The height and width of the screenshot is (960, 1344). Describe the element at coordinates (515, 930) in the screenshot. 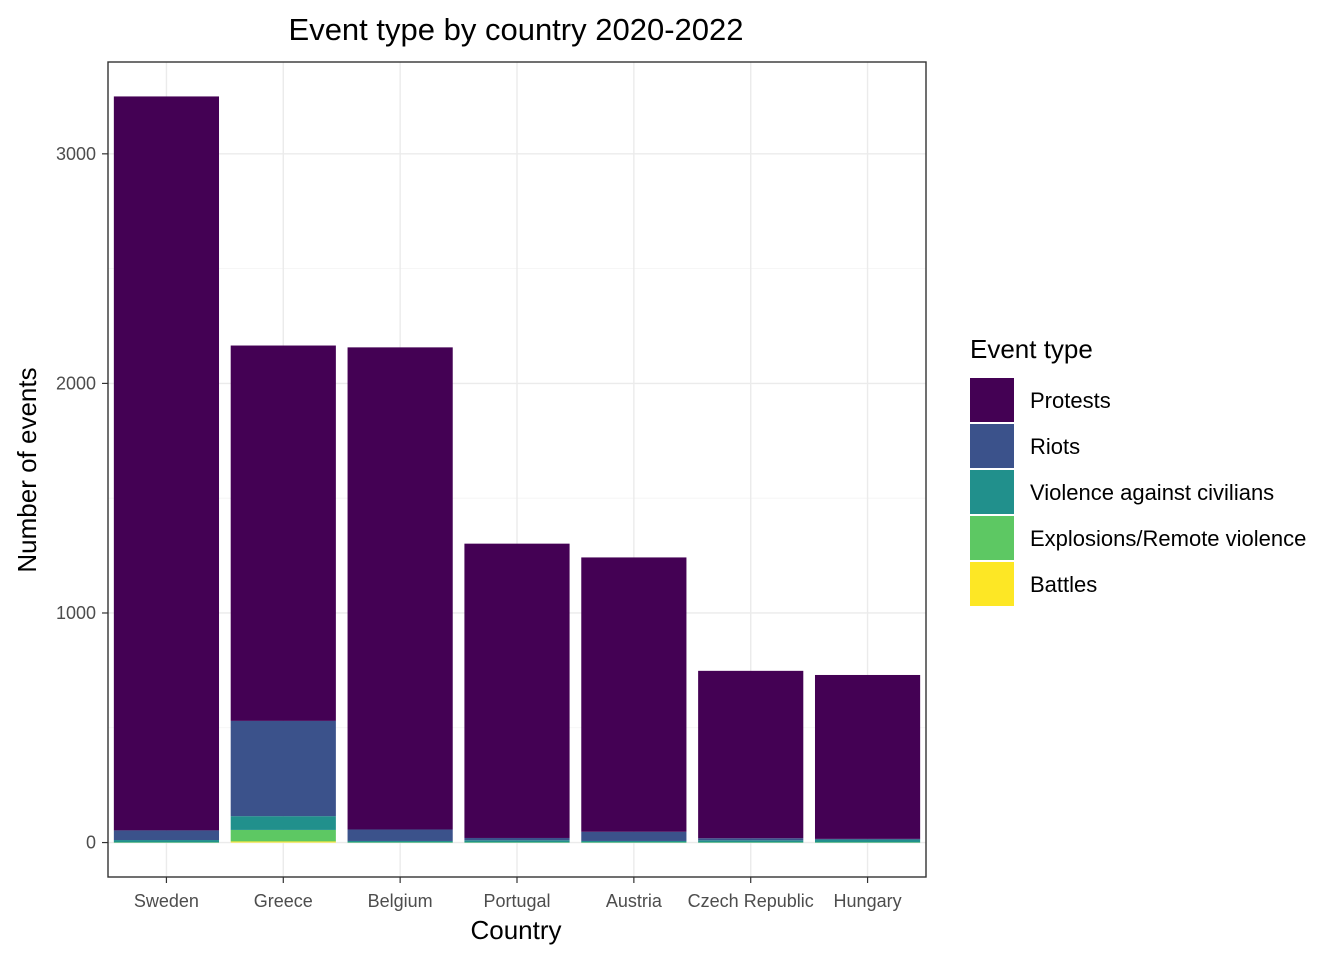

I see `x-axis-title: Country` at that location.